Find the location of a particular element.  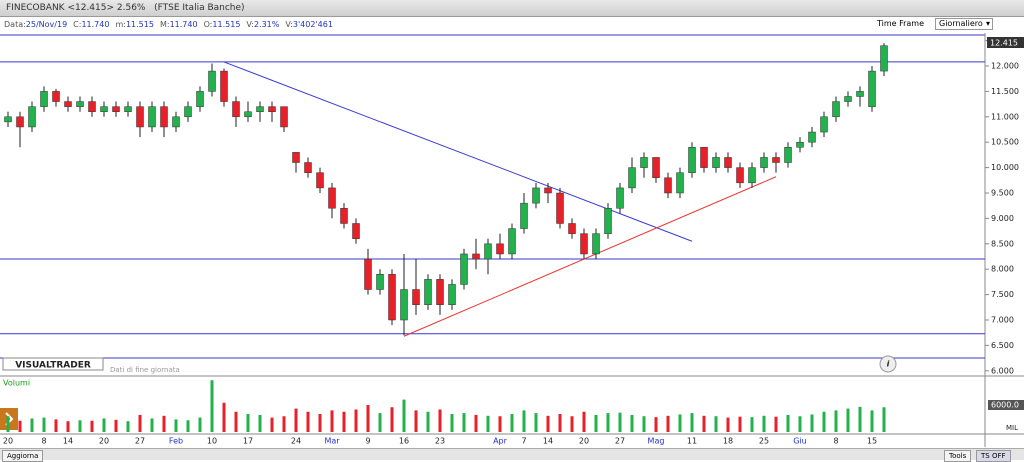

time-frame-select: Giornaliero ▾ is located at coordinates (964, 24).